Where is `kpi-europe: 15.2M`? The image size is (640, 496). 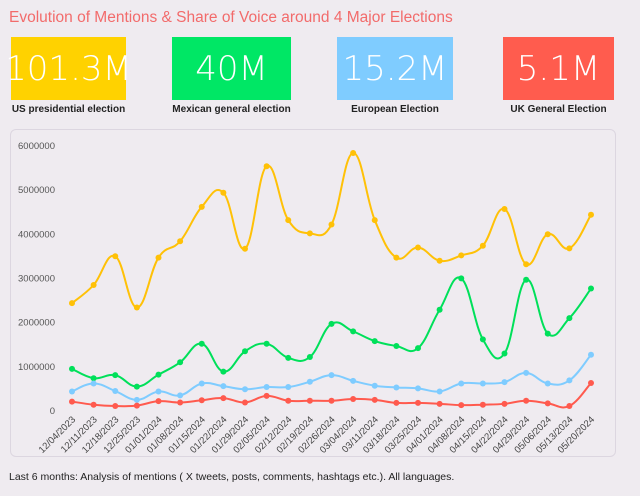
kpi-europe: 15.2M is located at coordinates (395, 68).